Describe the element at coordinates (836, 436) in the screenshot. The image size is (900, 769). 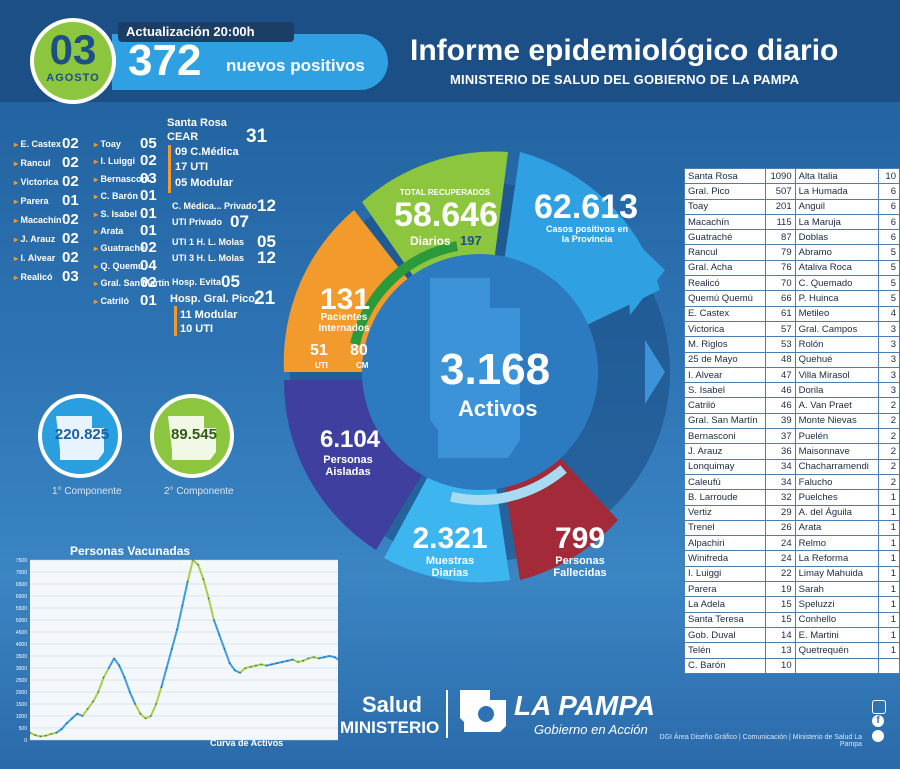
I see `table-cell-name: Puelén` at that location.